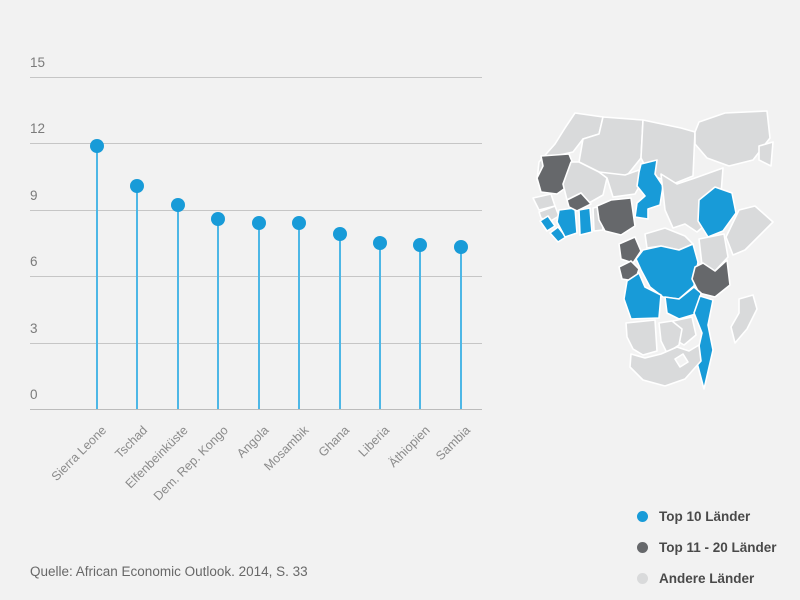  I want to click on legend-label: Top 11 - 20 Länder, so click(718, 547).